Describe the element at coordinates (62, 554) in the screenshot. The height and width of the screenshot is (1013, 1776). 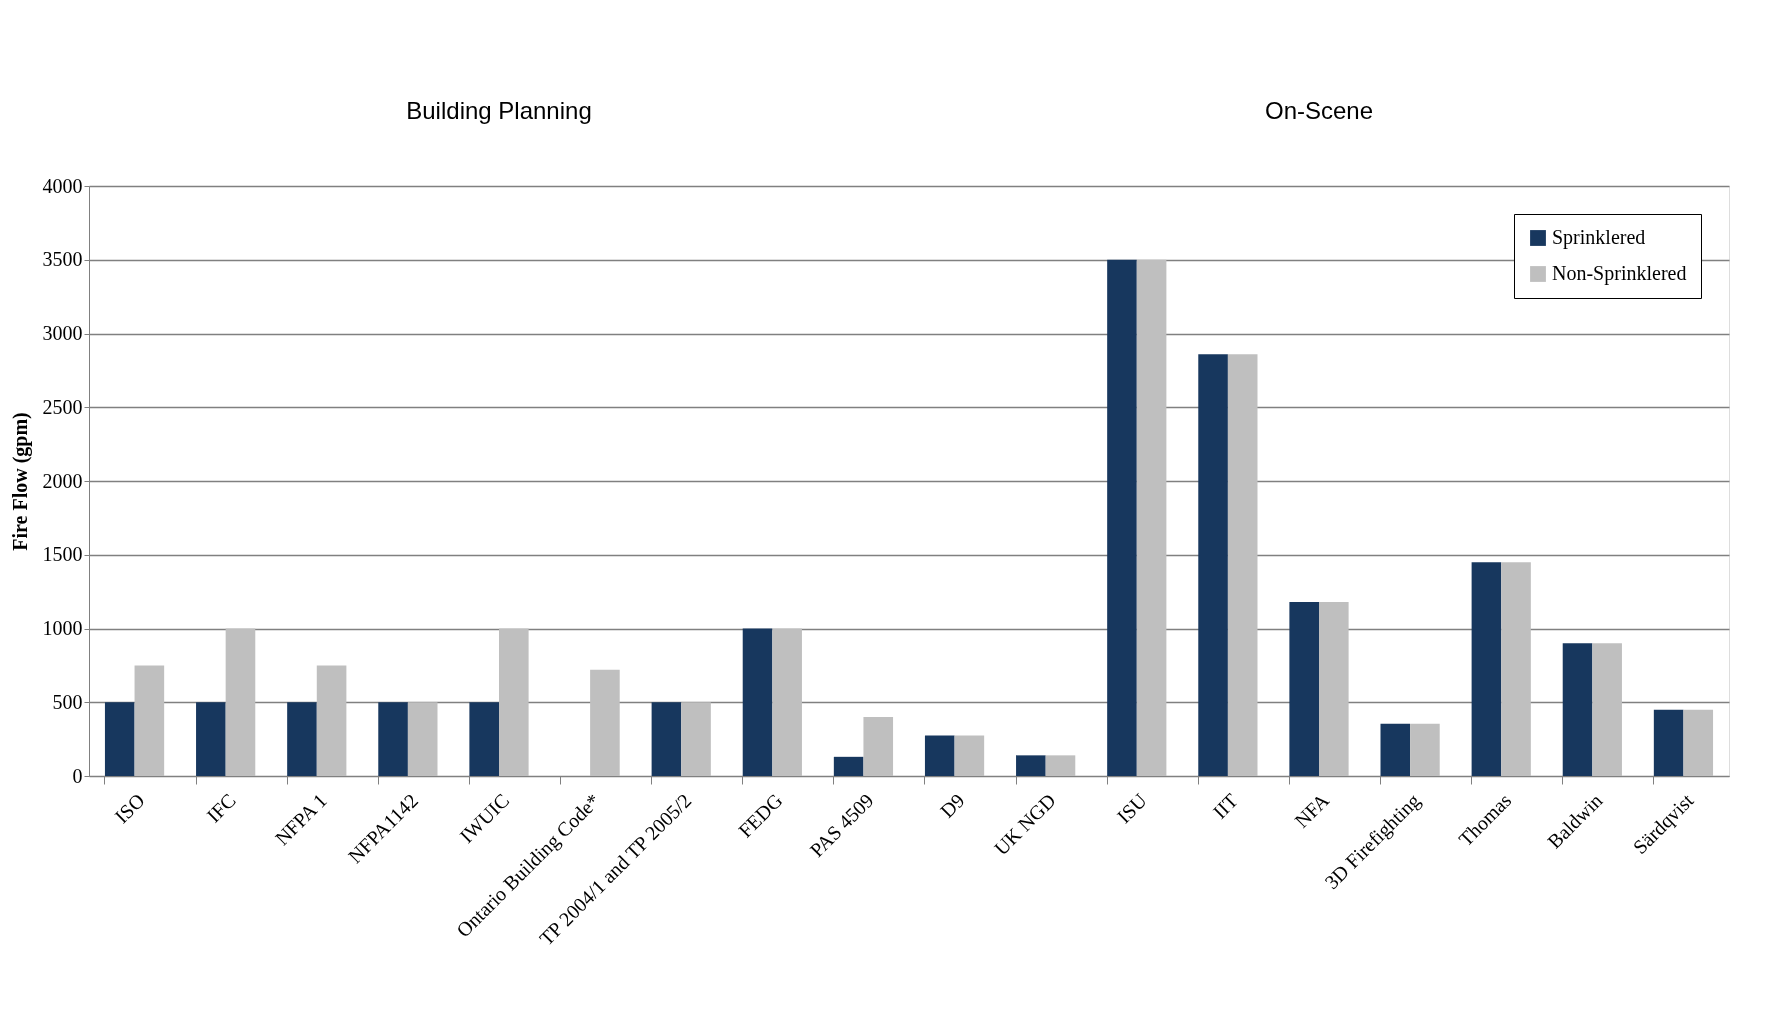
I see `y-tick-label: 1500` at that location.